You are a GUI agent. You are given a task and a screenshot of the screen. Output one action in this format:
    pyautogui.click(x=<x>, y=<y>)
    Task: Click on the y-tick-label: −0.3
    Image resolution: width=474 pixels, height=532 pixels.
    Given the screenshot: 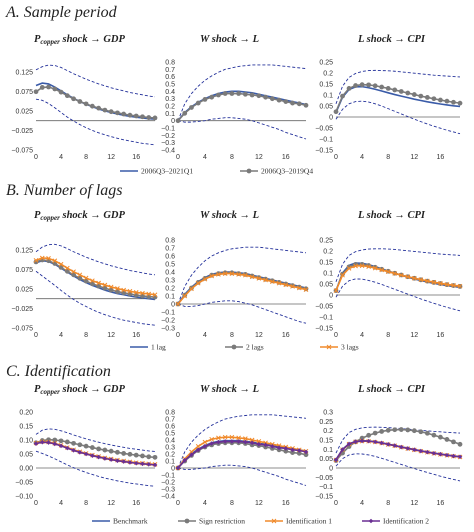 What is the action you would take?
    pyautogui.click(x=168, y=143)
    